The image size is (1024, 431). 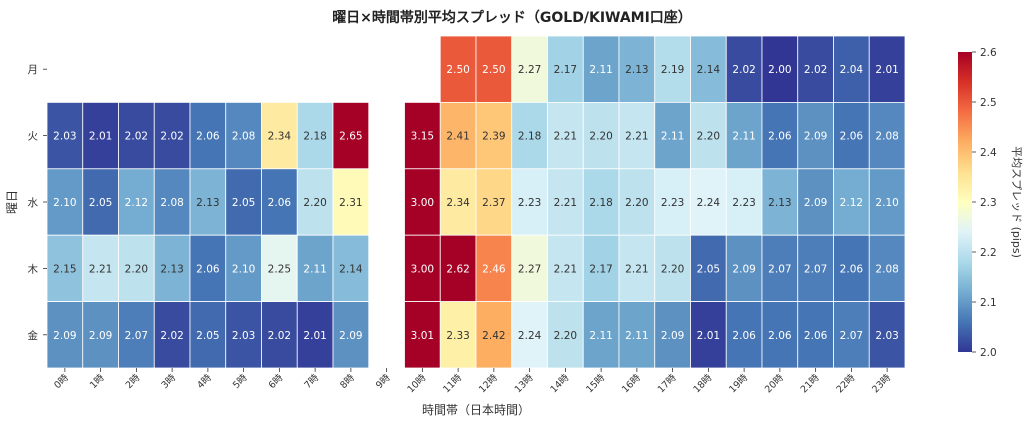 What do you see at coordinates (493, 336) in the screenshot?
I see `cell-value-label: 2.42` at bounding box center [493, 336].